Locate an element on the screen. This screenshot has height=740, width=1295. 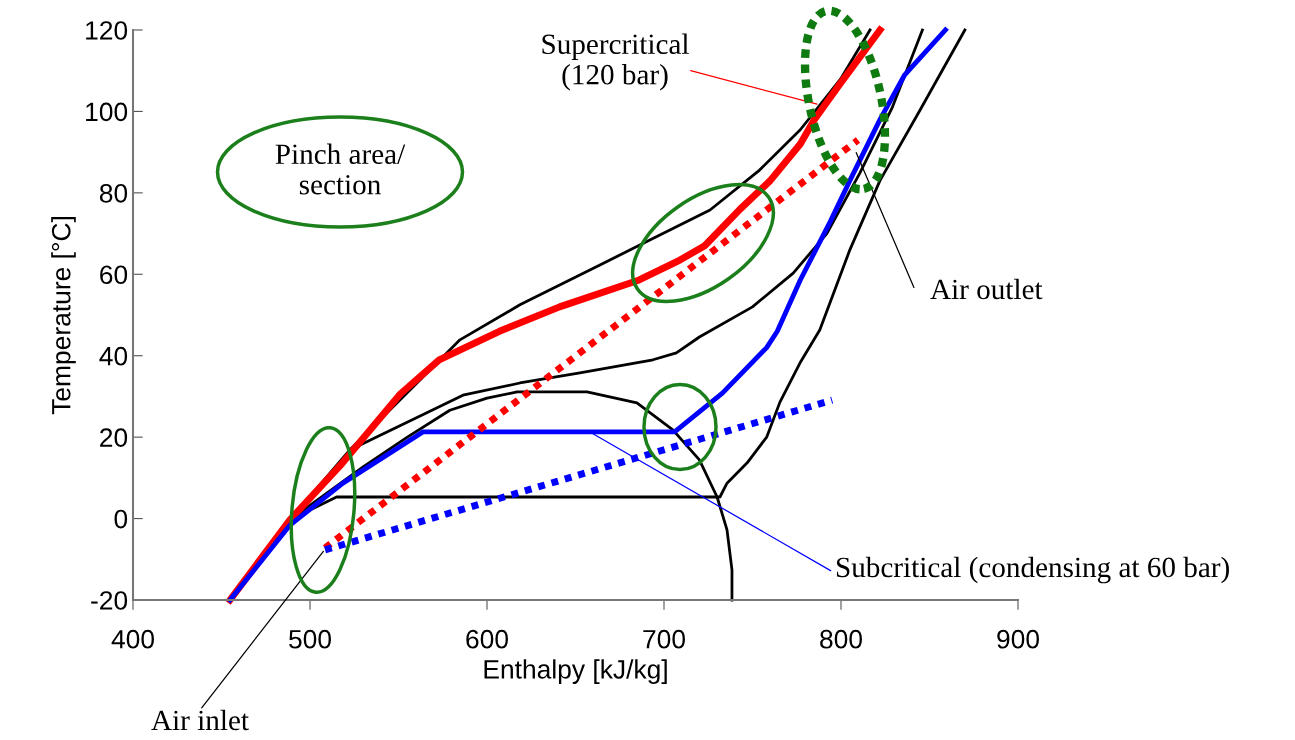
y-tick-label: 20 is located at coordinates (114, 437).